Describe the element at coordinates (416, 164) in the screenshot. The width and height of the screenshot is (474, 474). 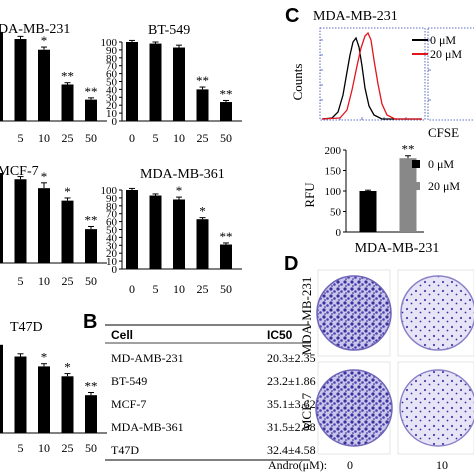
I see `rfu-legend-swatch` at that location.